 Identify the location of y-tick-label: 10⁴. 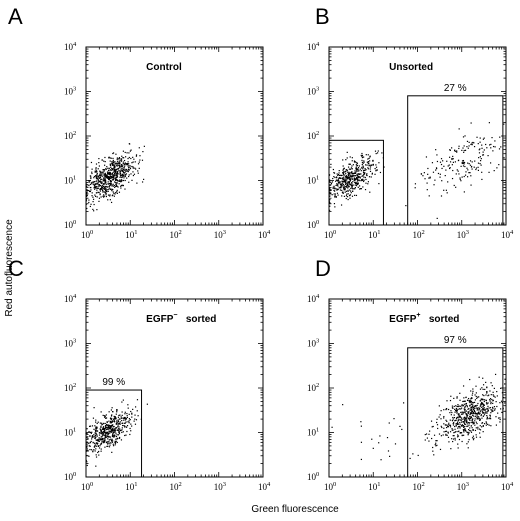
(70, 298).